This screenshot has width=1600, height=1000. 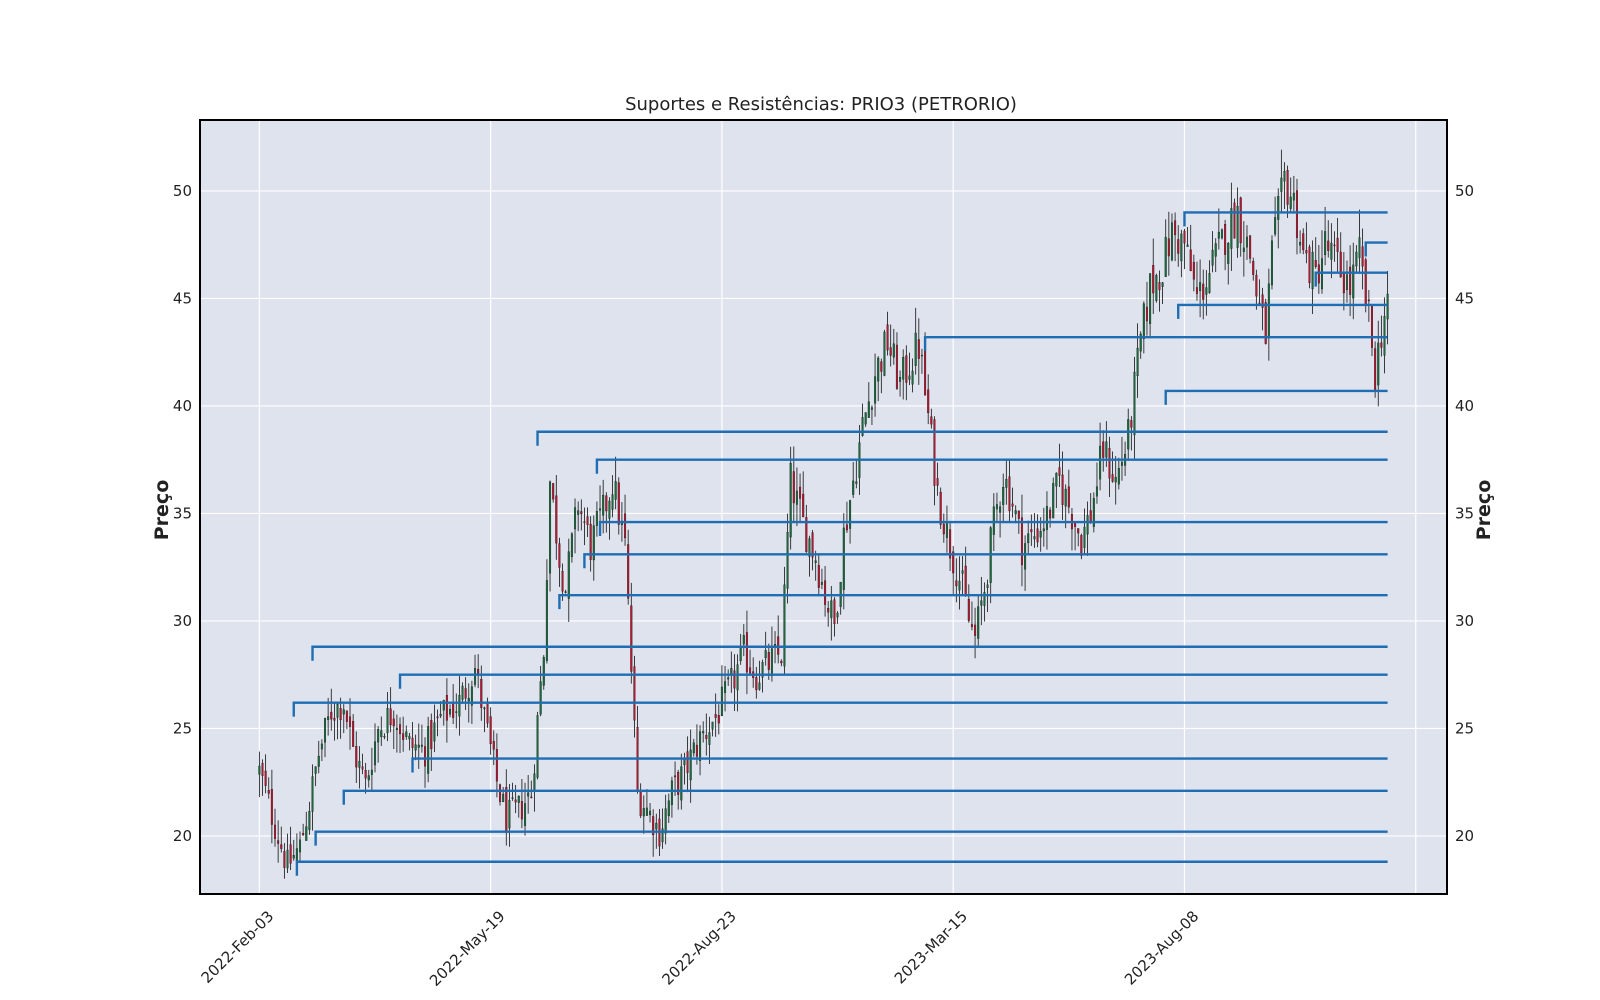 I want to click on x-tick-label: 2023-Mar-15, so click(x=931, y=947).